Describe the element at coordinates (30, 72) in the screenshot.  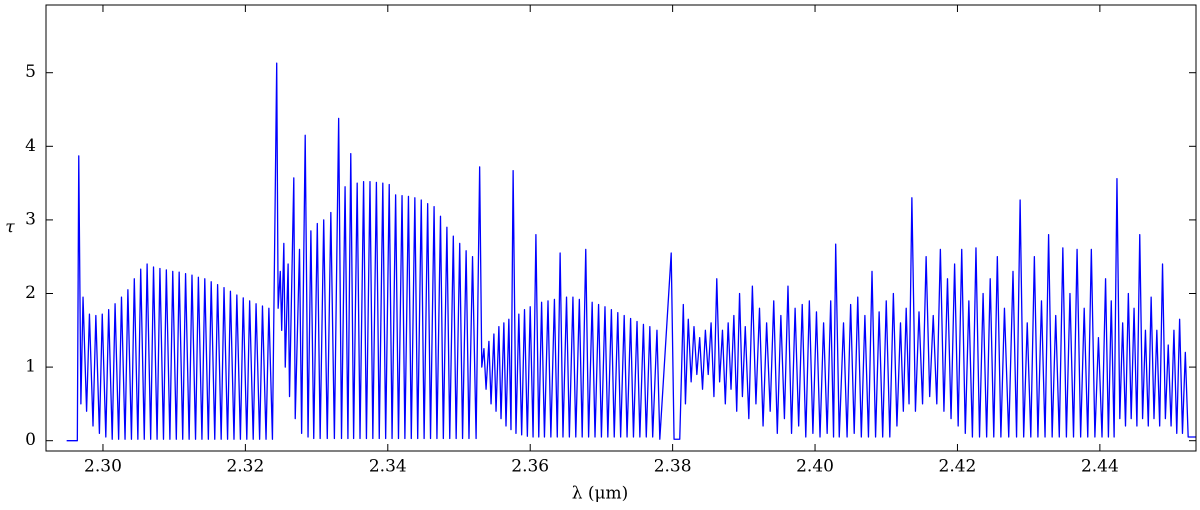
I see `y-tick-label: 5` at that location.